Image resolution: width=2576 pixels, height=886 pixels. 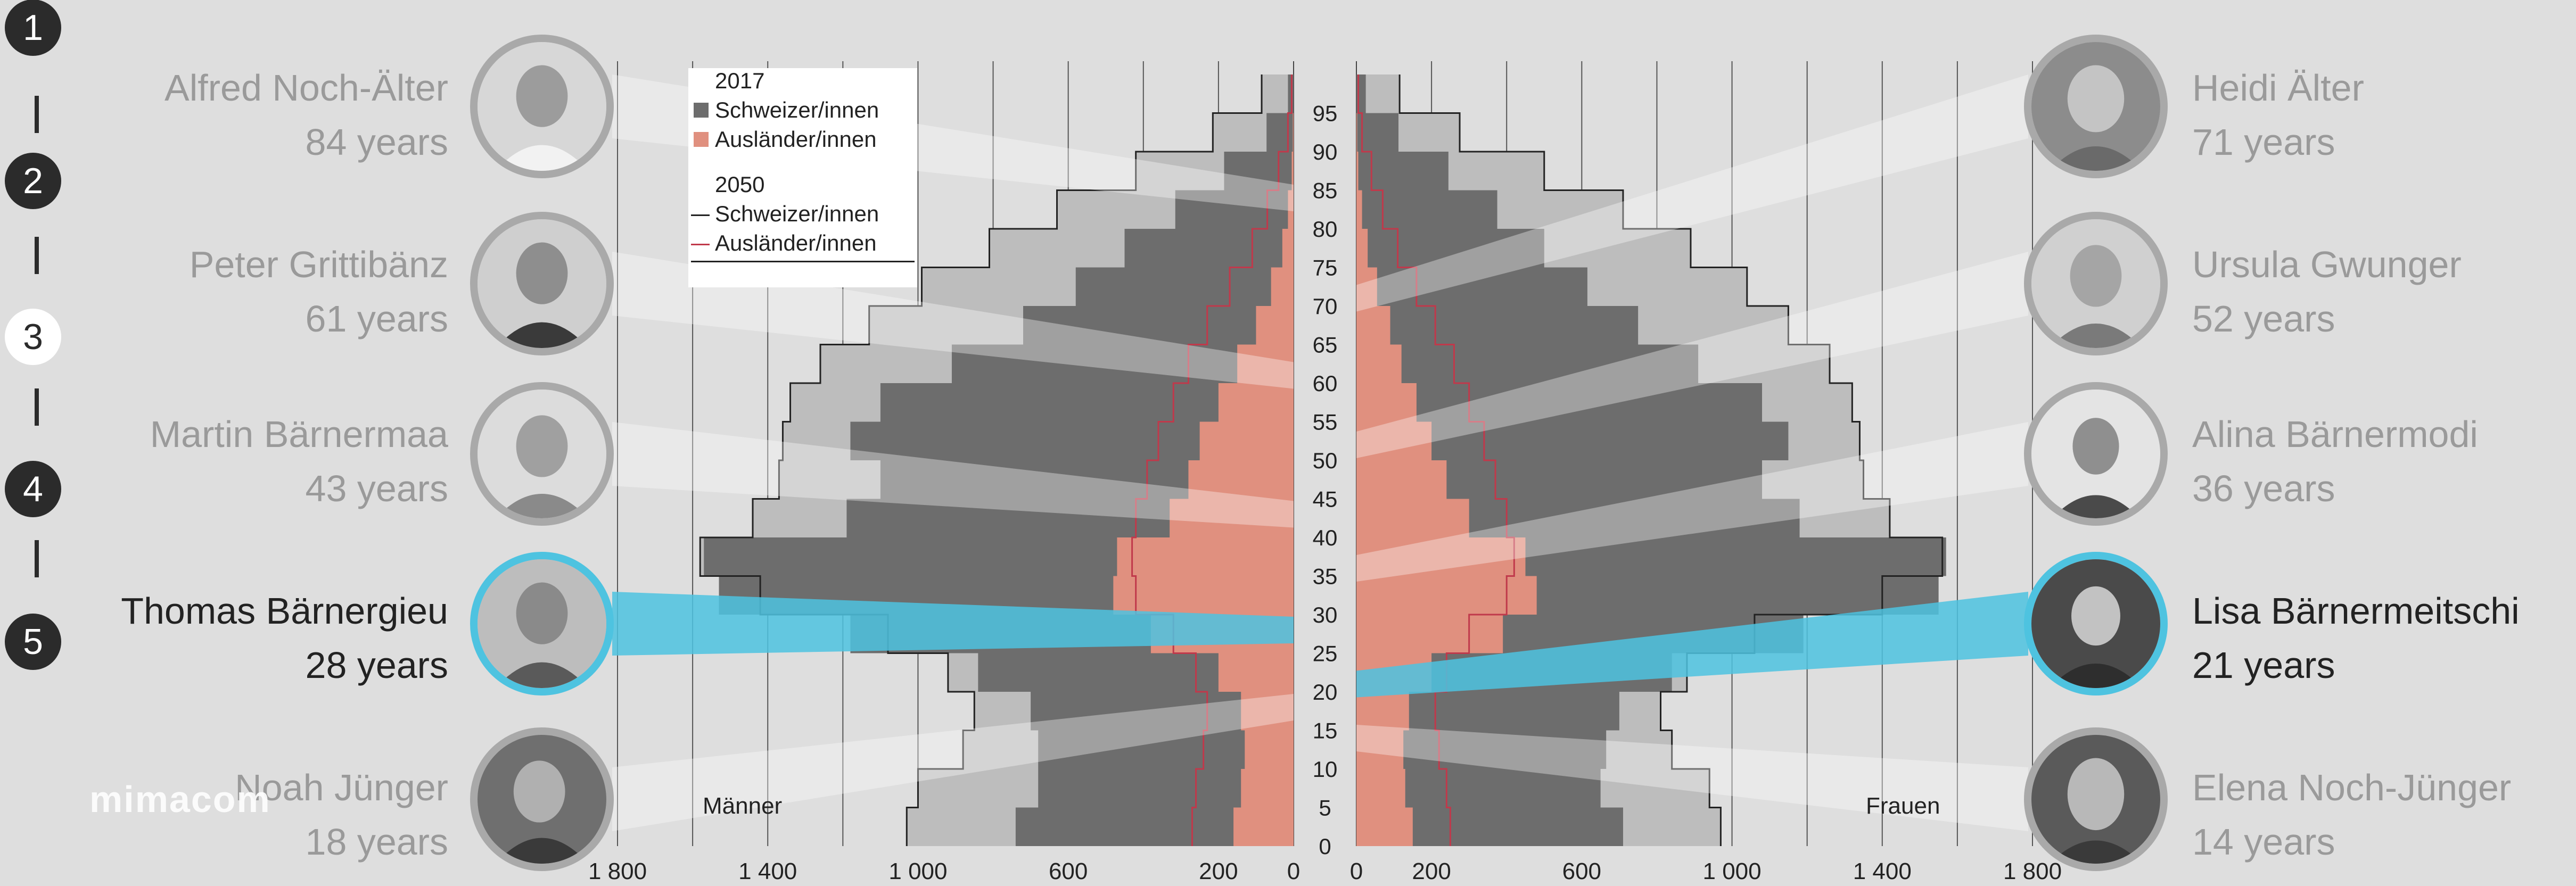 I want to click on age-tick-label: 10, so click(x=1325, y=770).